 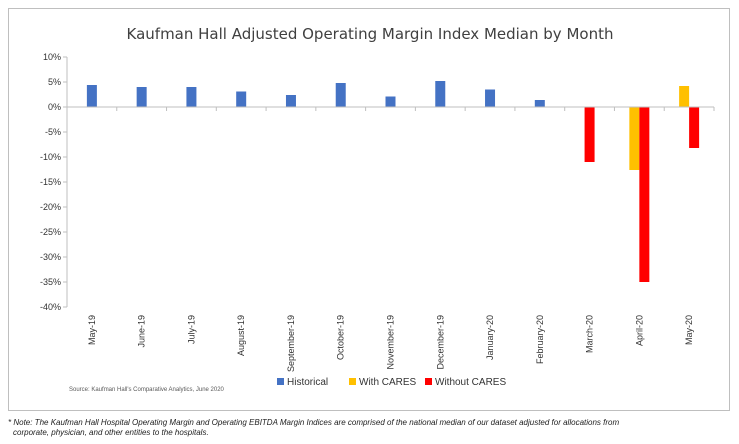 What do you see at coordinates (50, 157) in the screenshot?
I see `y-tick-label: -10%` at bounding box center [50, 157].